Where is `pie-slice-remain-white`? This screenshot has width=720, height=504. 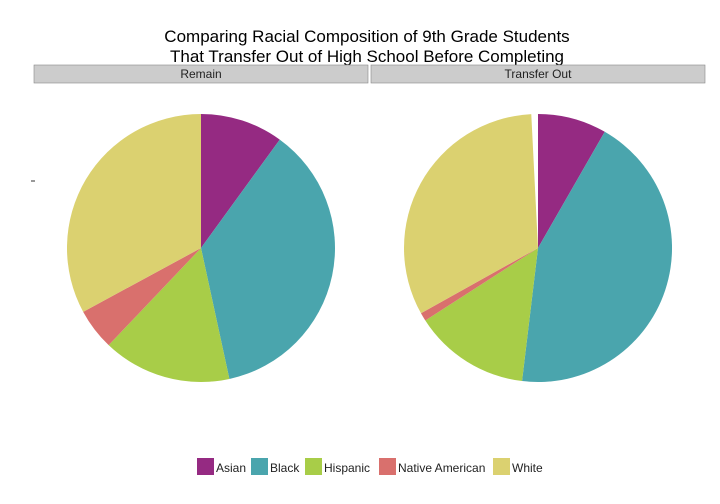
pie-slice-remain-white is located at coordinates (133, 212).